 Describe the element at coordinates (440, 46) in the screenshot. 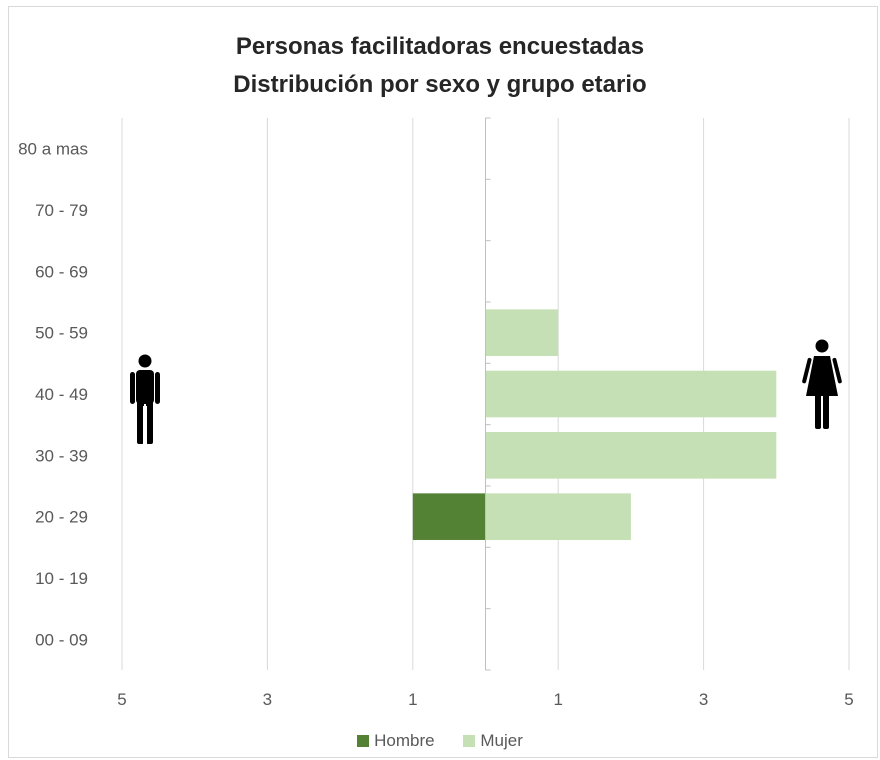

I see `chart-title: Personas facilitadoras encuestadas` at that location.